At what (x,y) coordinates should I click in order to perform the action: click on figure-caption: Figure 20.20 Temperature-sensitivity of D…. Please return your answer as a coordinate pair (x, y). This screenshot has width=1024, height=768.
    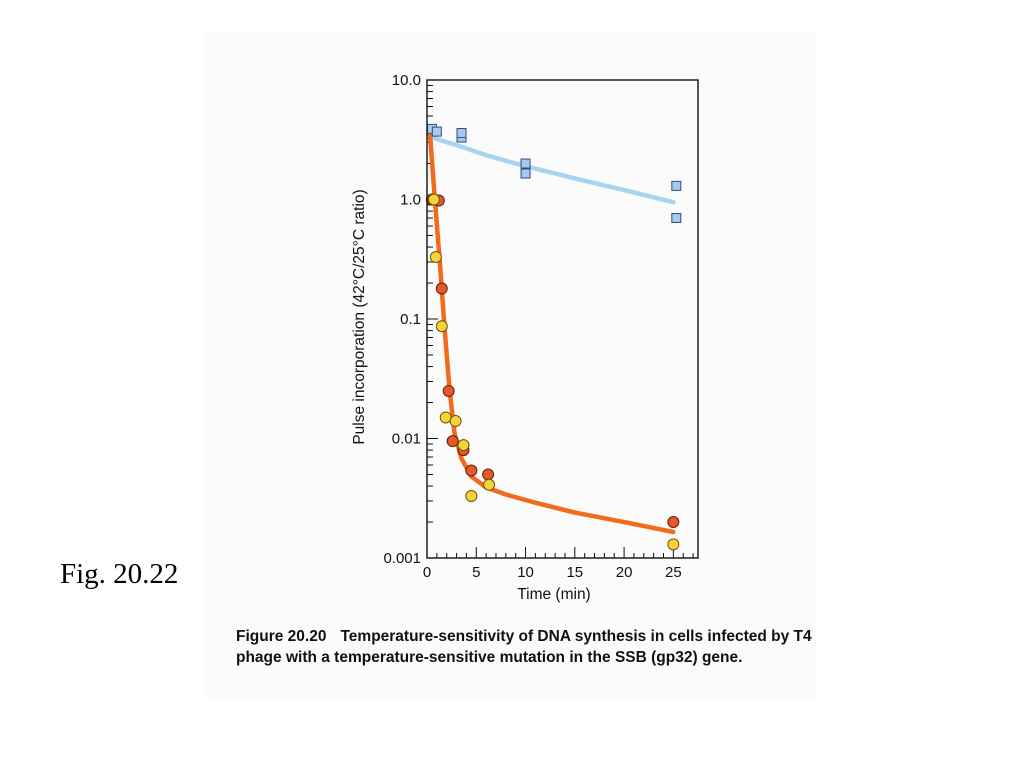
    Looking at the image, I should click on (526, 647).